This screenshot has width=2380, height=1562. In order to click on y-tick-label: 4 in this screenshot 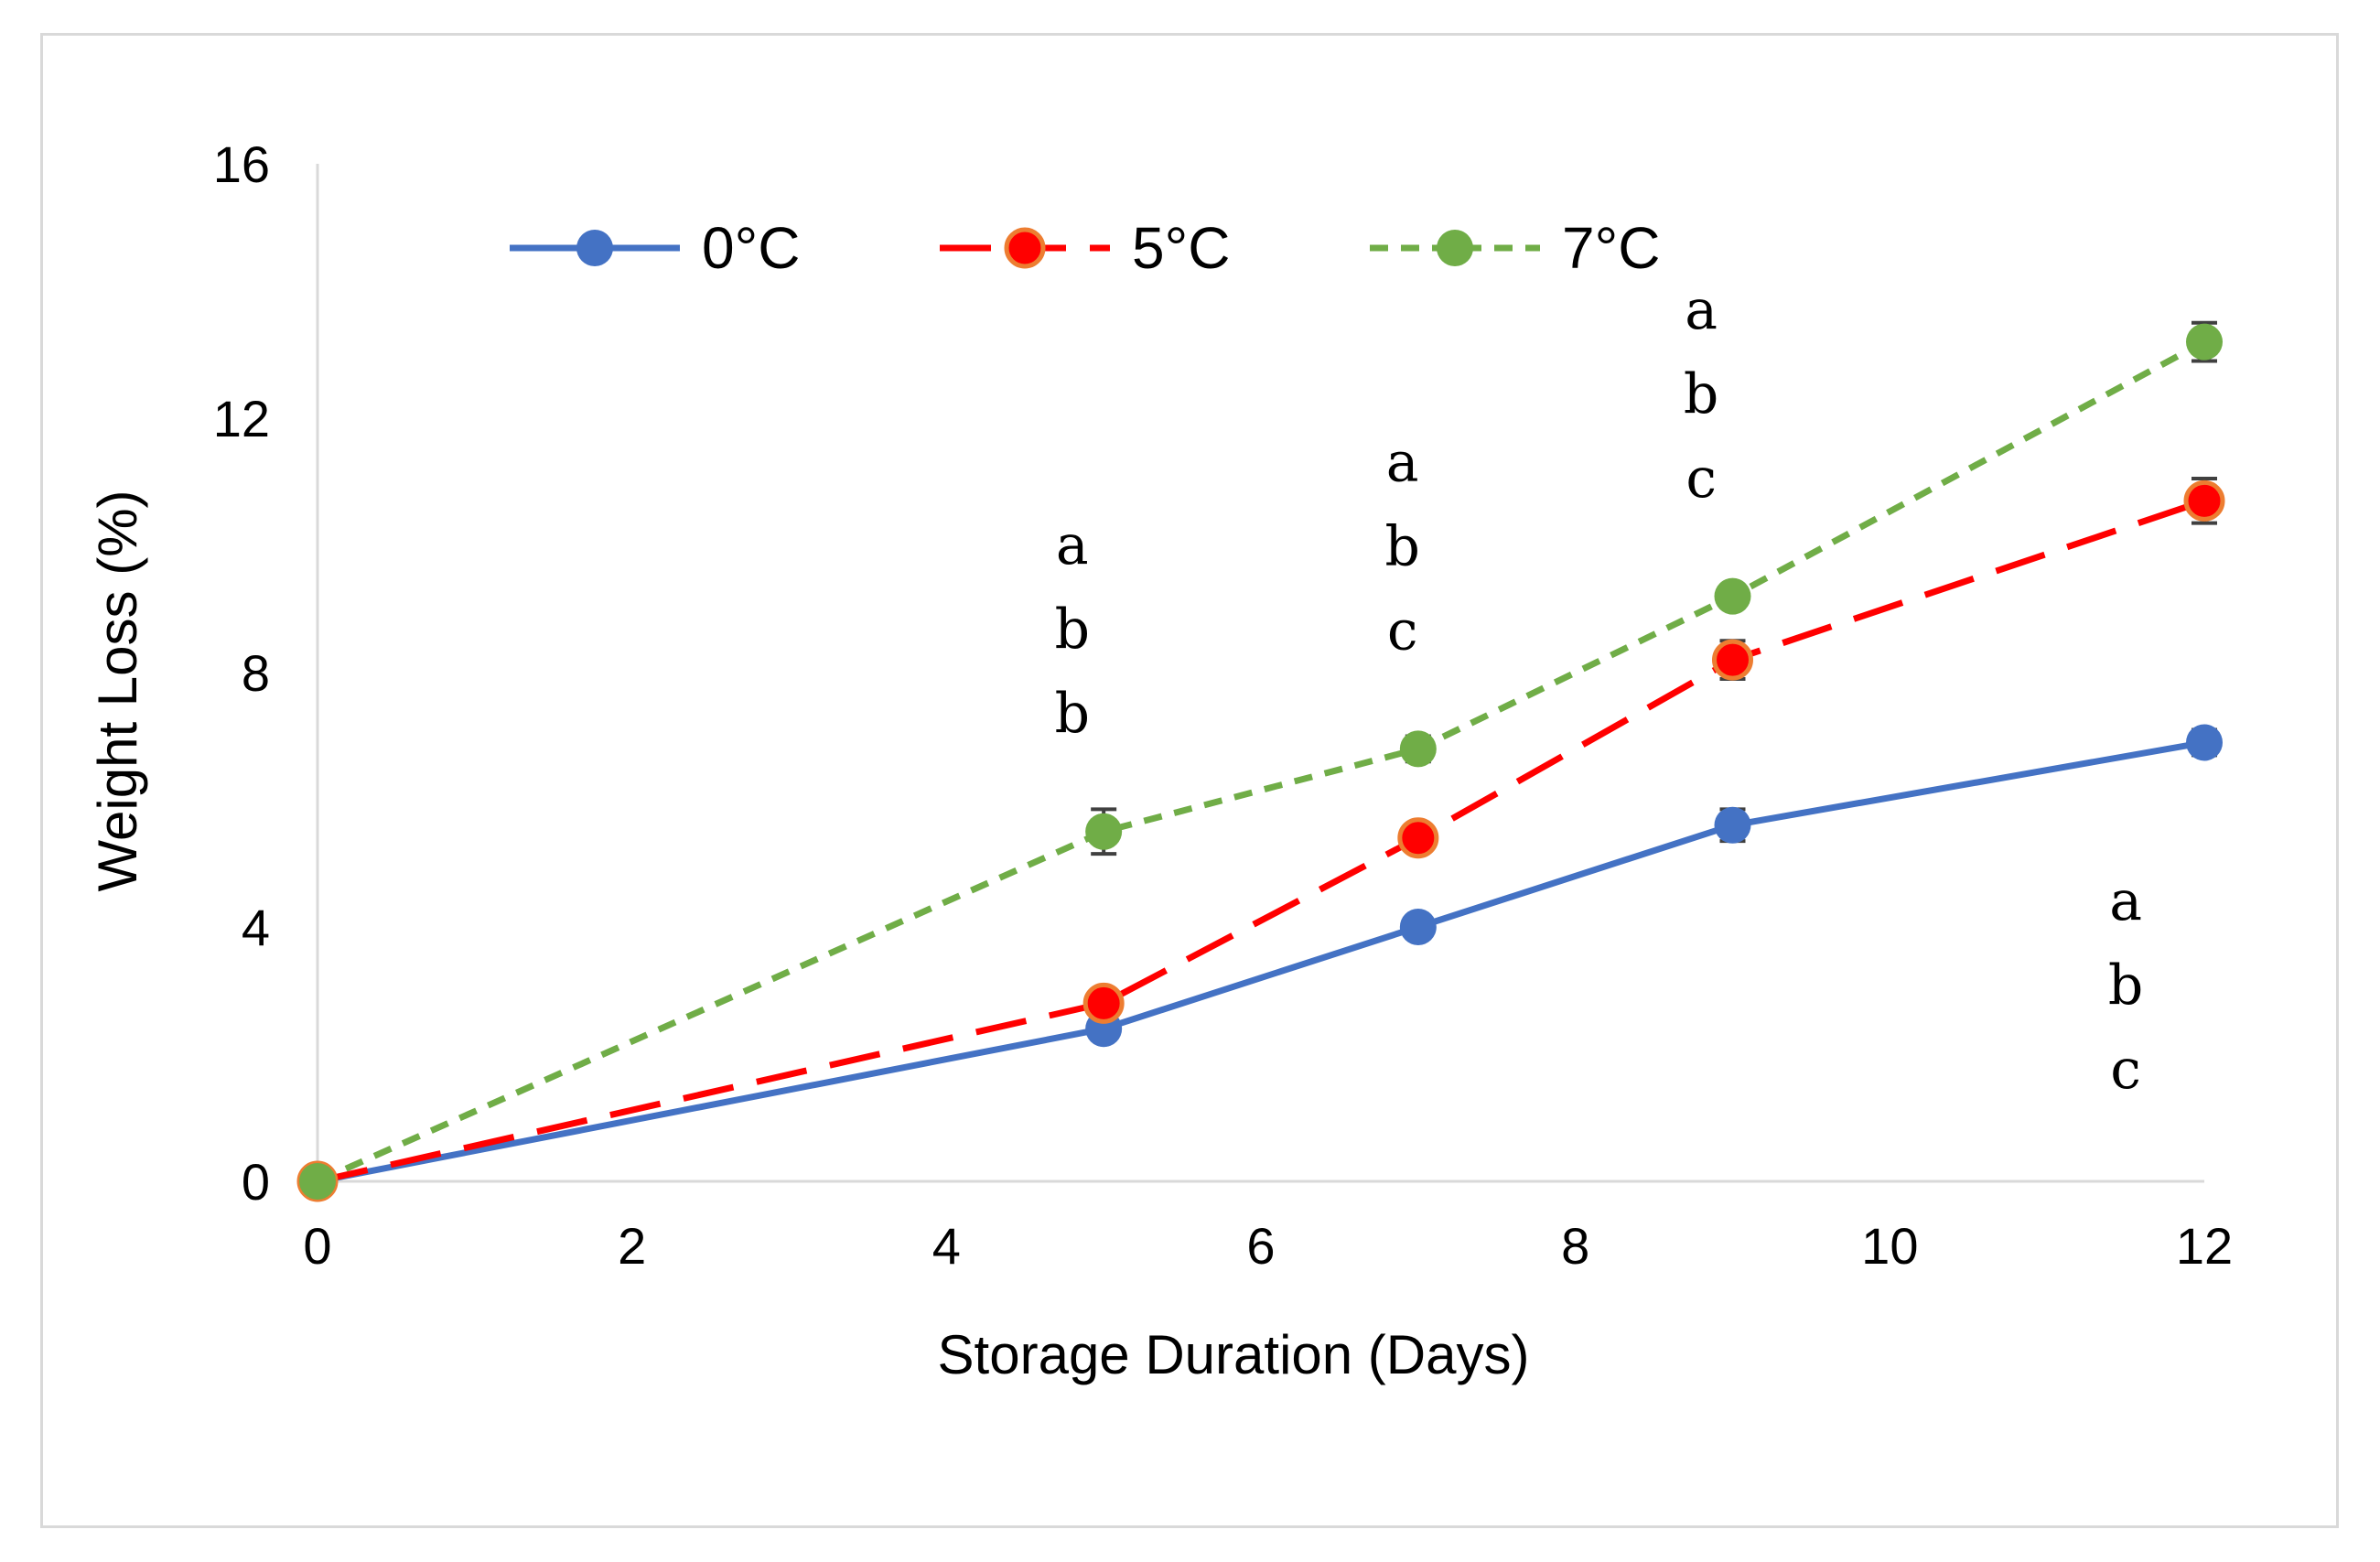, I will do `click(256, 927)`.